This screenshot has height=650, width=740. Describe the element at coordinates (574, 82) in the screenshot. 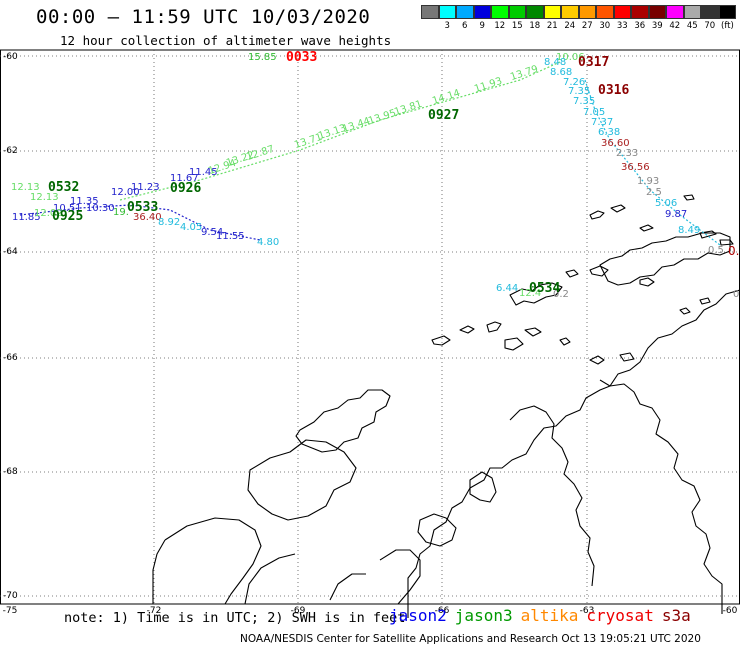

I see `obs-label: 7.26` at that location.